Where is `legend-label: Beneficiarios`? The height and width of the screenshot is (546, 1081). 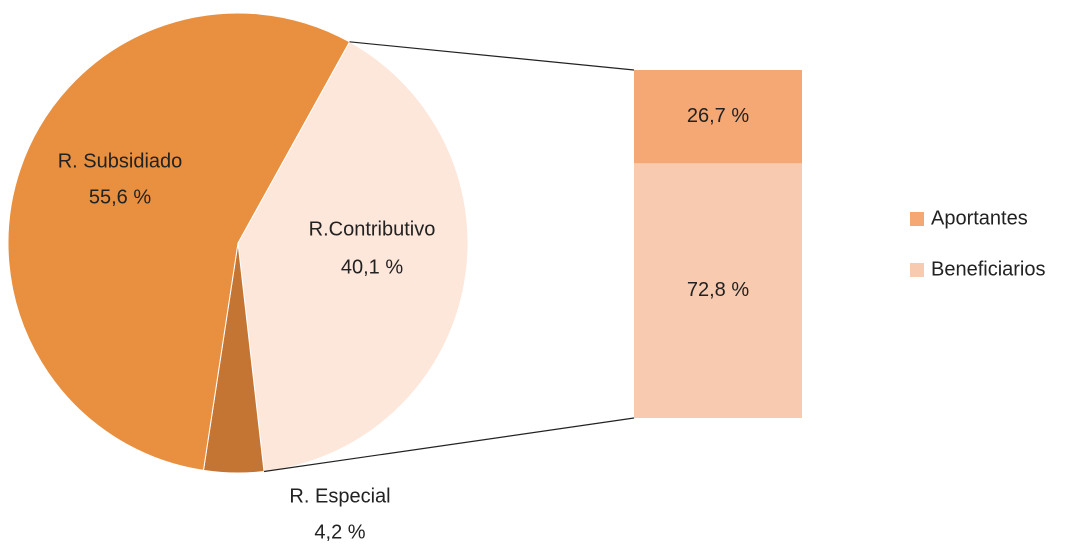 legend-label: Beneficiarios is located at coordinates (988, 269).